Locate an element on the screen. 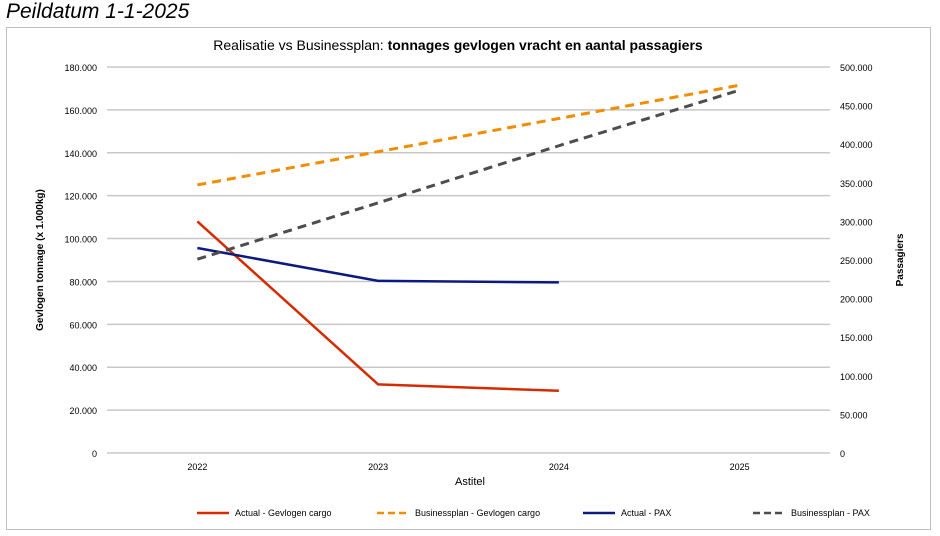  y2-tick-label: 350.000 is located at coordinates (856, 184).